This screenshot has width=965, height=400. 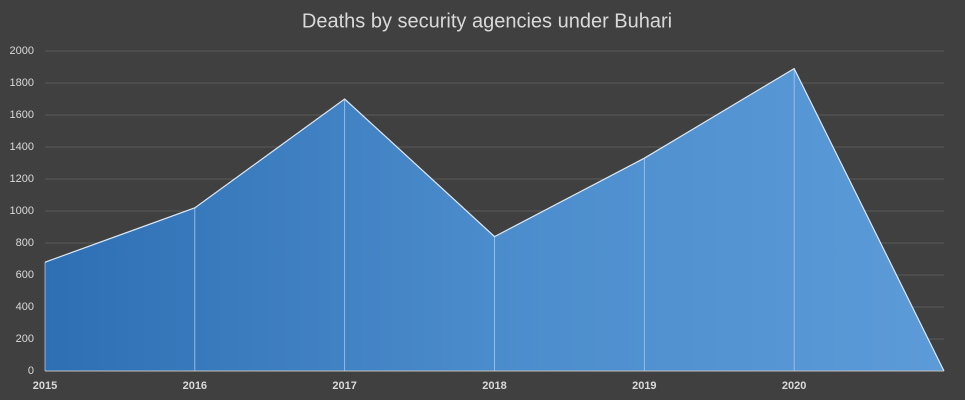 I want to click on y-tick-label: 600, so click(x=25, y=275).